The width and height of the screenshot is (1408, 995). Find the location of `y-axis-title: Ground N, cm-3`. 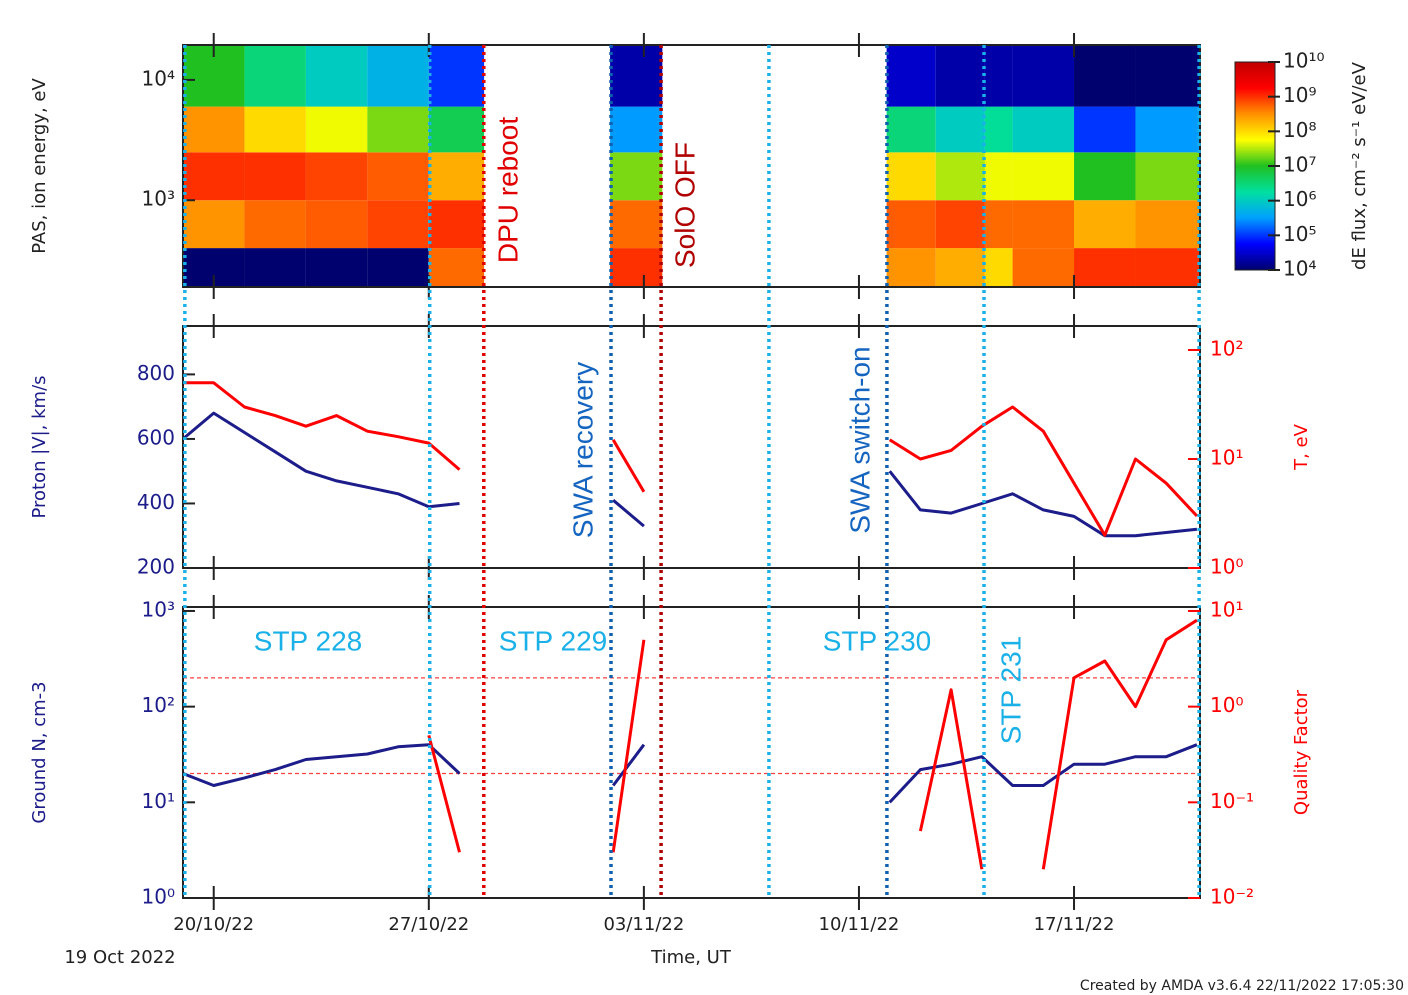

y-axis-title: Ground N, cm-3 is located at coordinates (39, 752).